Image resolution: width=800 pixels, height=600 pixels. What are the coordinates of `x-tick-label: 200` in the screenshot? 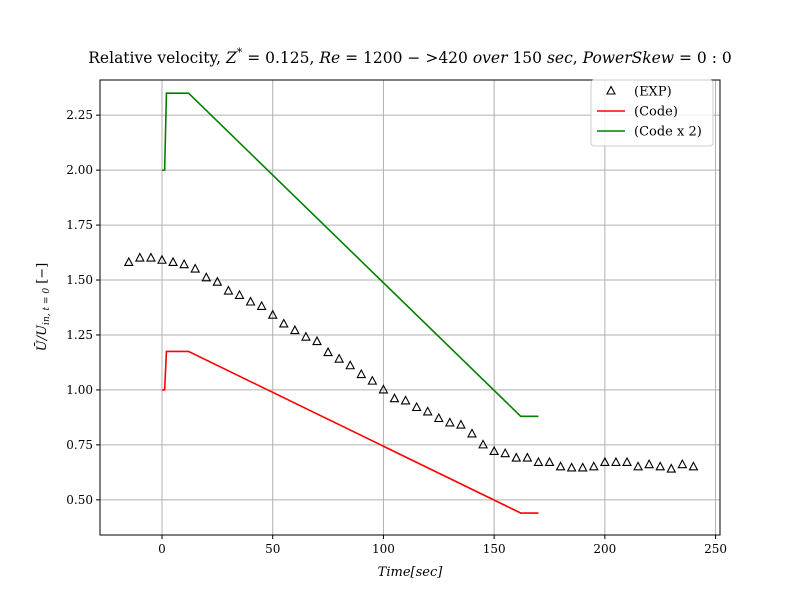 It's located at (604, 549).